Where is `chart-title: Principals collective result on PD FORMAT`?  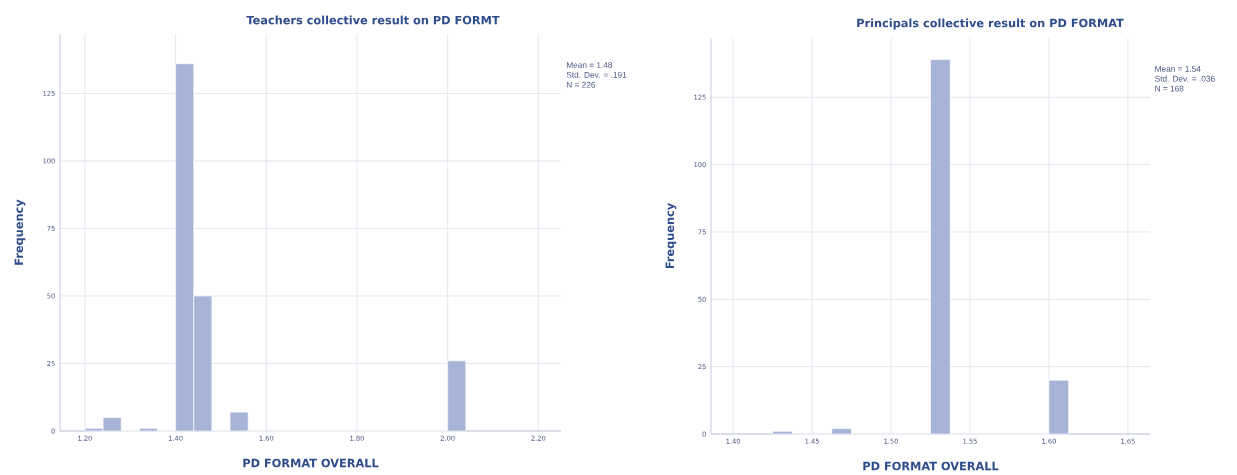
chart-title: Principals collective result on PD FORMAT is located at coordinates (990, 24).